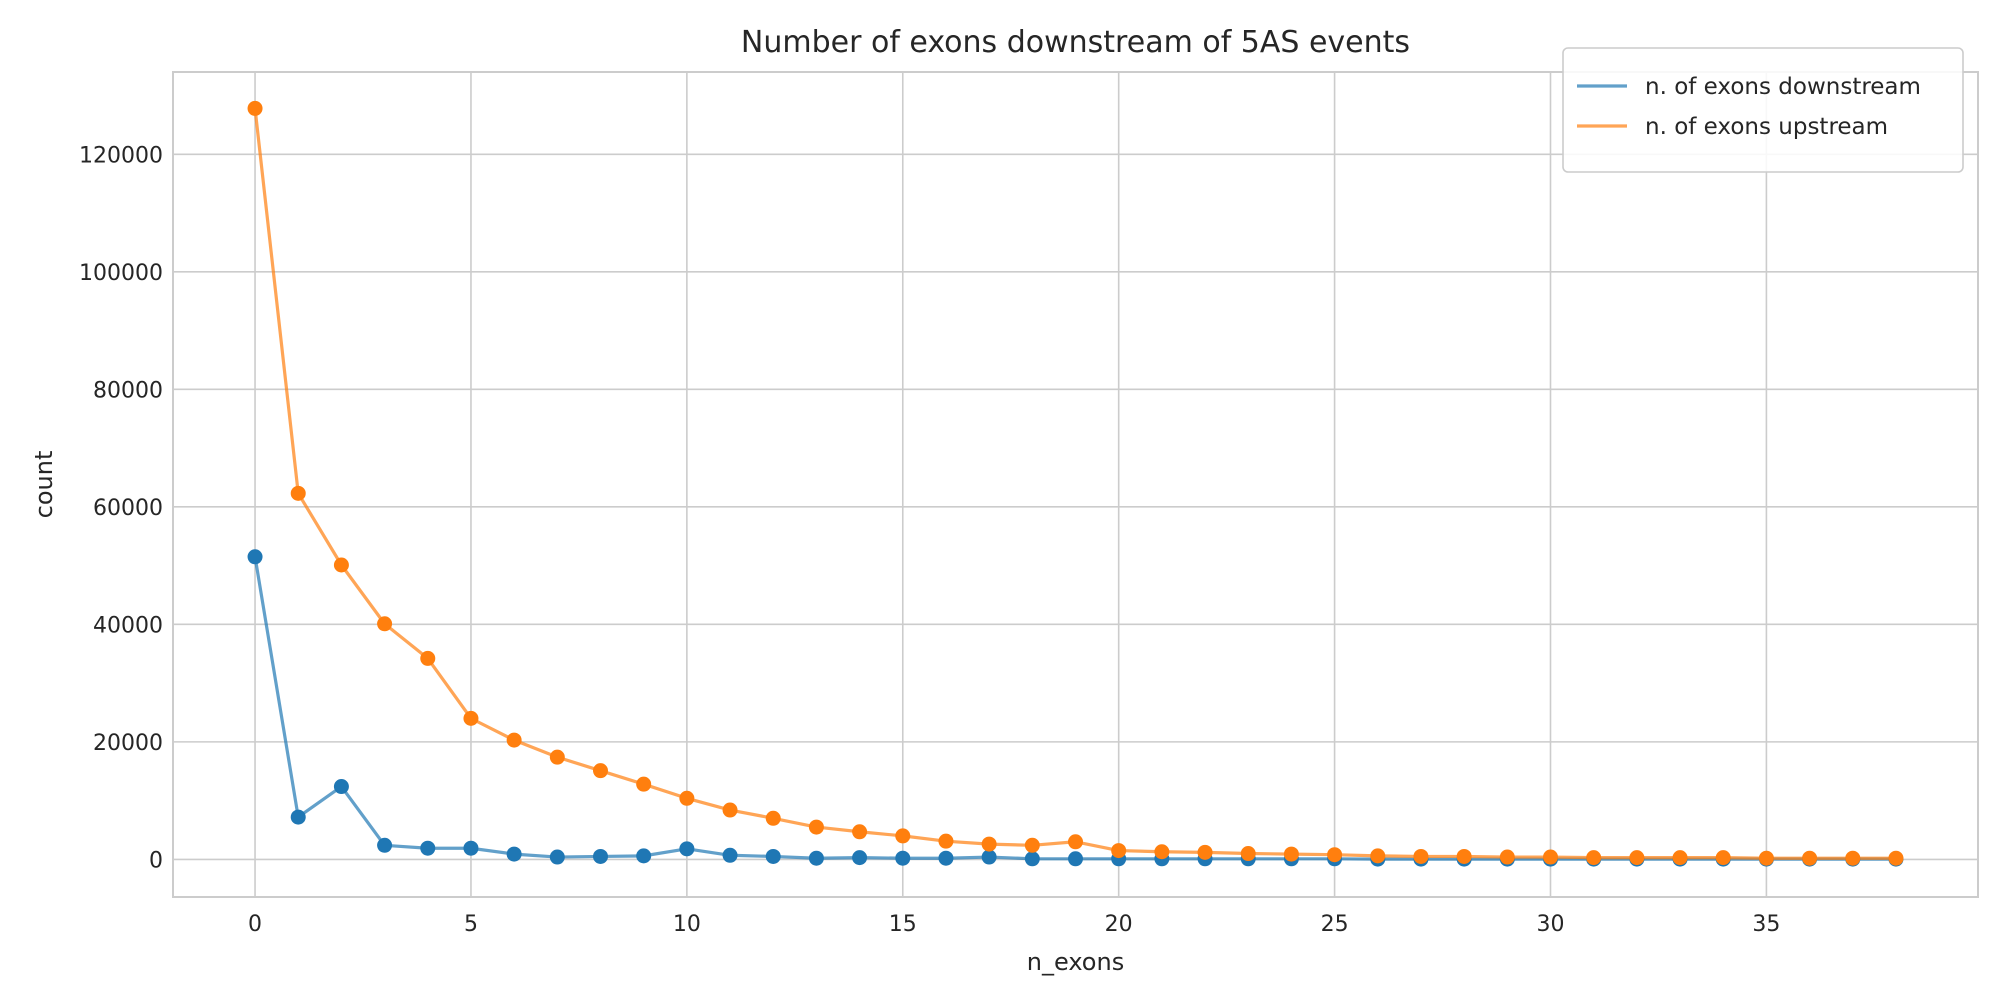 The height and width of the screenshot is (1000, 2000). Describe the element at coordinates (128, 625) in the screenshot. I see `y-tick-label: 40000` at that location.